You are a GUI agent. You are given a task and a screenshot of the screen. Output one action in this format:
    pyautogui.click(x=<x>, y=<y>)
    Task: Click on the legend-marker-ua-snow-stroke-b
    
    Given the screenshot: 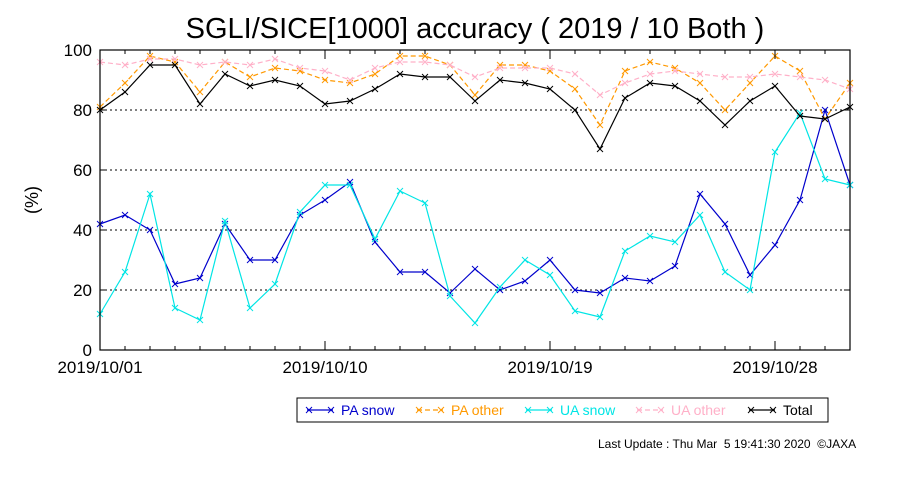 What is the action you would take?
    pyautogui.click(x=528, y=410)
    